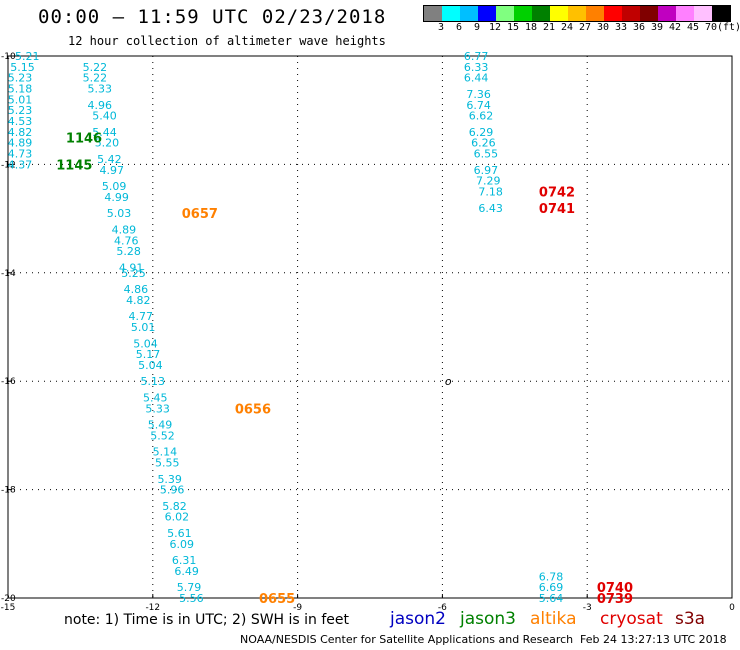  I want to click on y-tick-label: -12, so click(8, 165).